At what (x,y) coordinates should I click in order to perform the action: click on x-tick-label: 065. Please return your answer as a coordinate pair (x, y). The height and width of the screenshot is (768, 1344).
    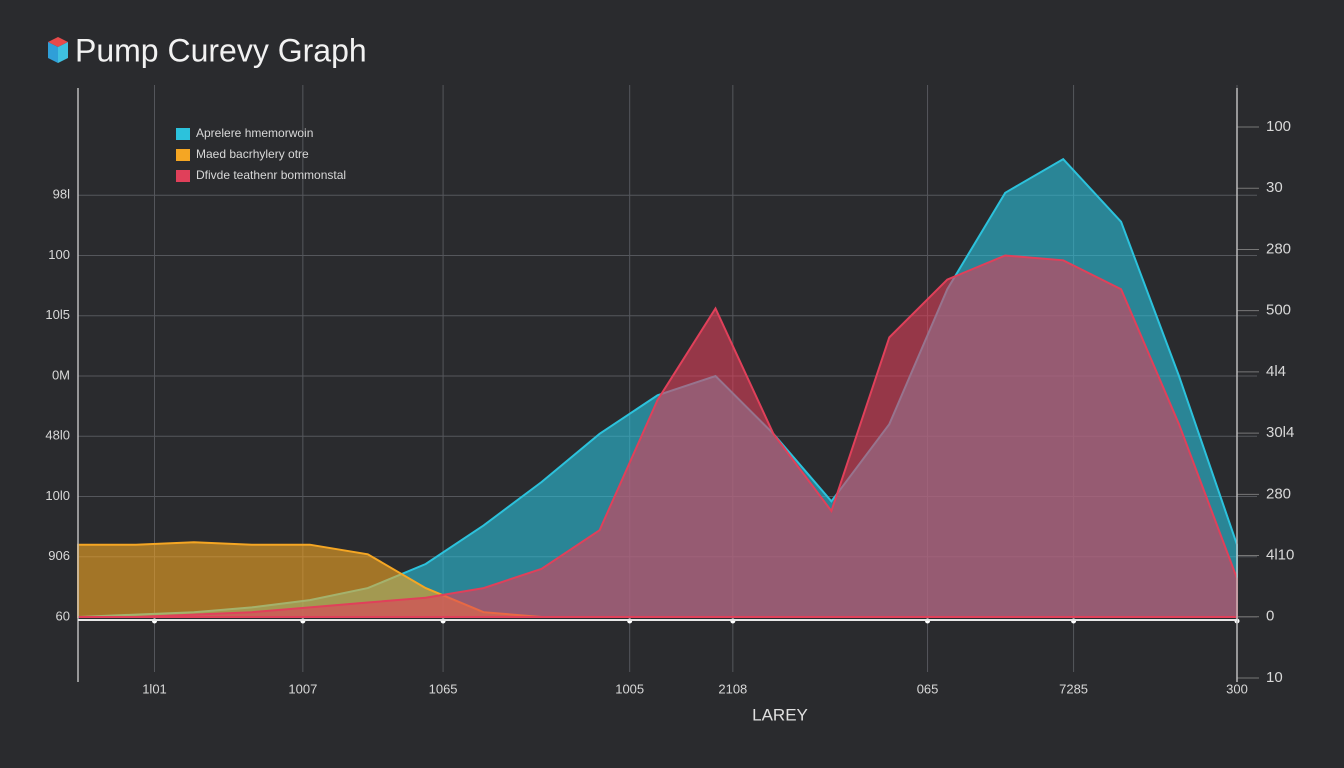
    Looking at the image, I should click on (928, 688).